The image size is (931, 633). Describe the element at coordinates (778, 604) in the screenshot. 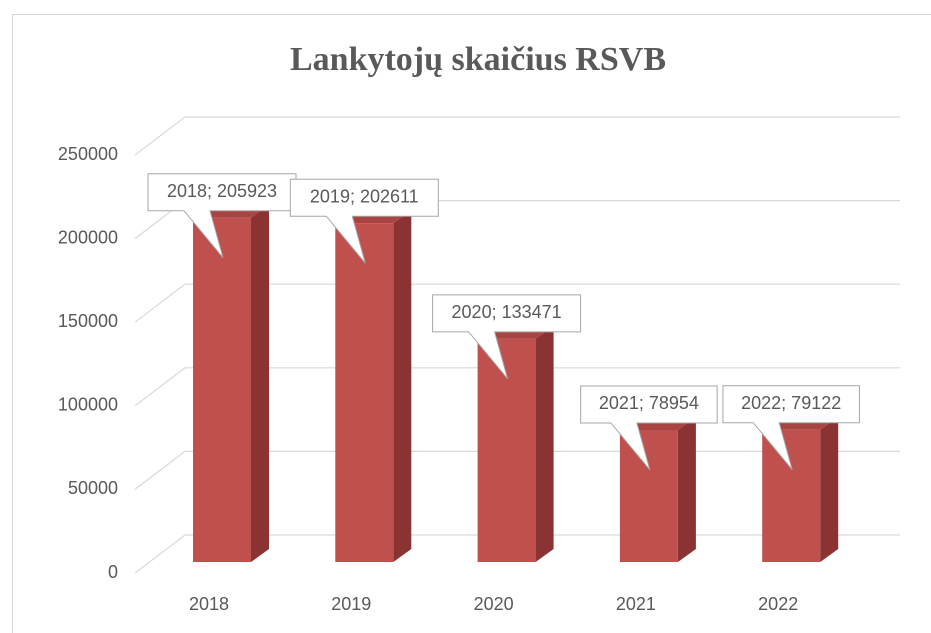

I see `x-tick-label: 2022` at that location.